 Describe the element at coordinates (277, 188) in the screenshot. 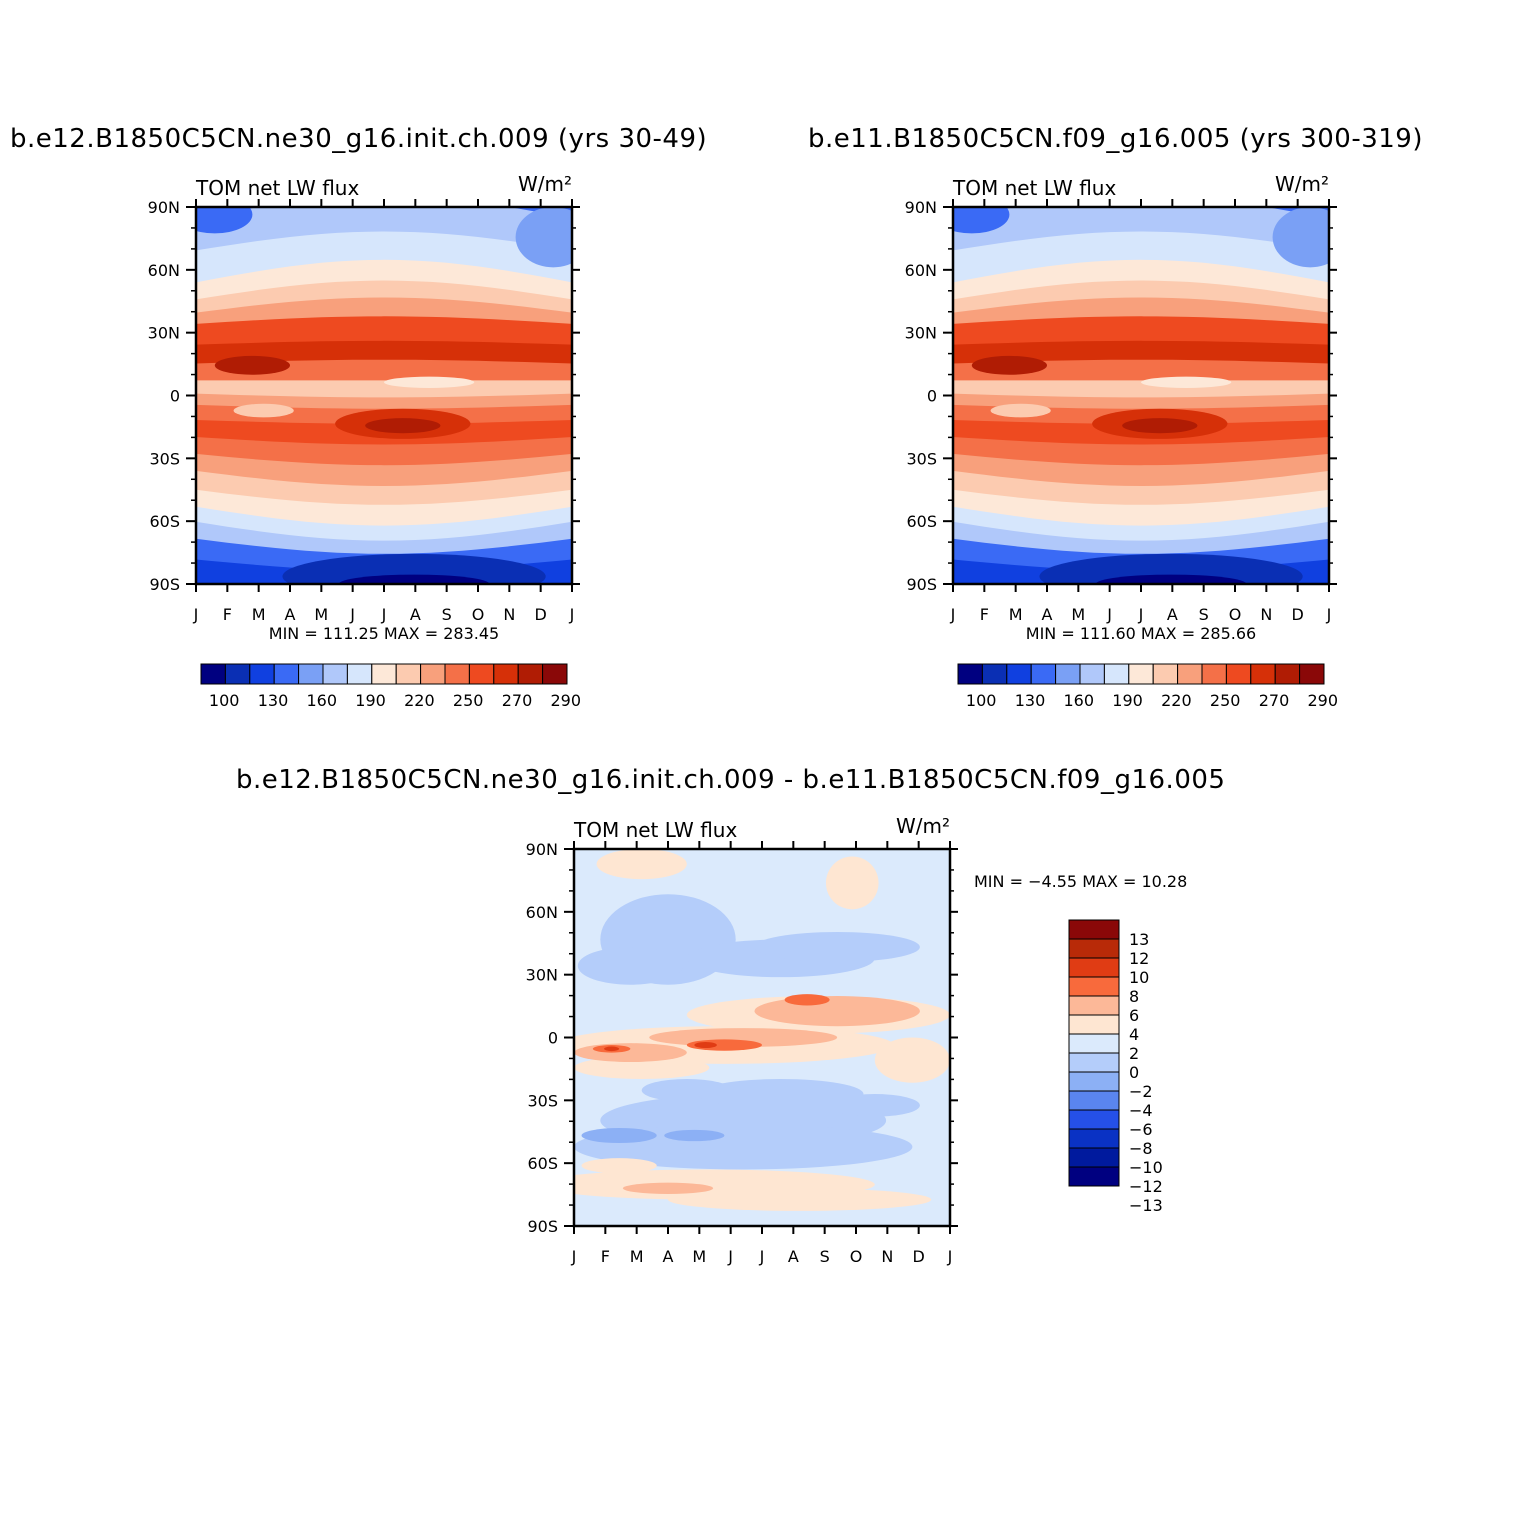

I see `panel1-subtitle: TOM net LW flux` at that location.